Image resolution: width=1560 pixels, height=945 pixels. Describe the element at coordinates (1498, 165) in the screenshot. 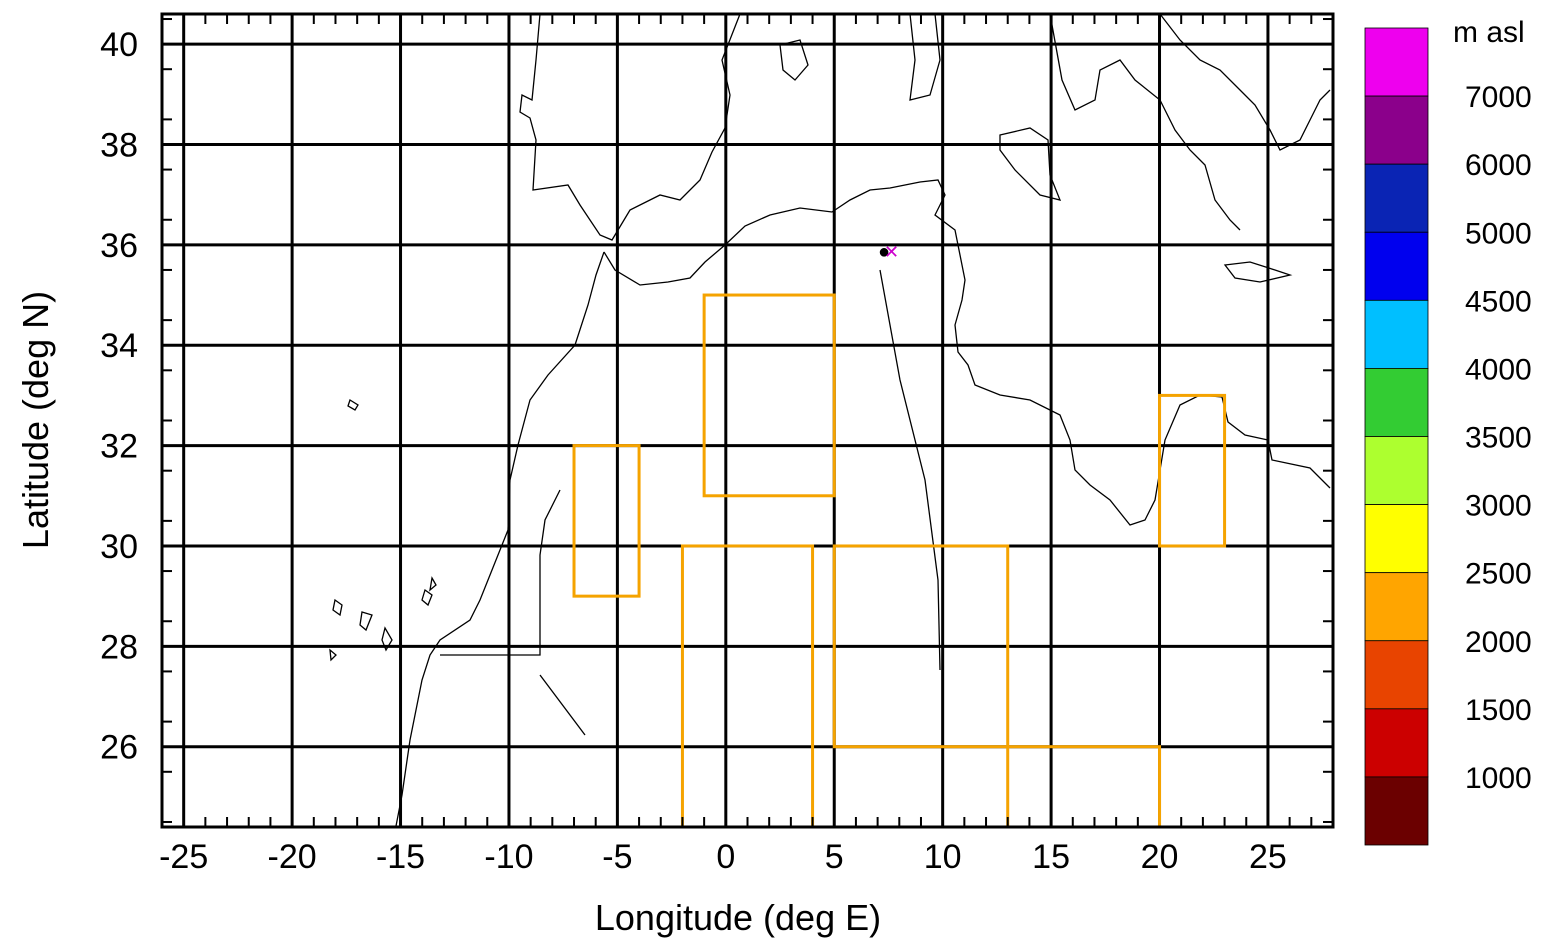

I see `colorbar-level-label: 6000` at that location.